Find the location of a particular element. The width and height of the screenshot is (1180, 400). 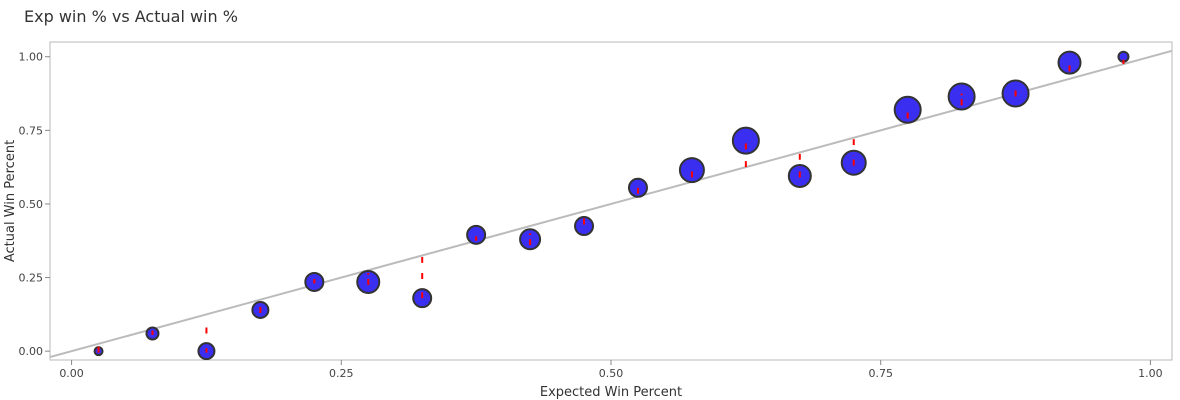

x-tick-label: 0.75 is located at coordinates (880, 373).